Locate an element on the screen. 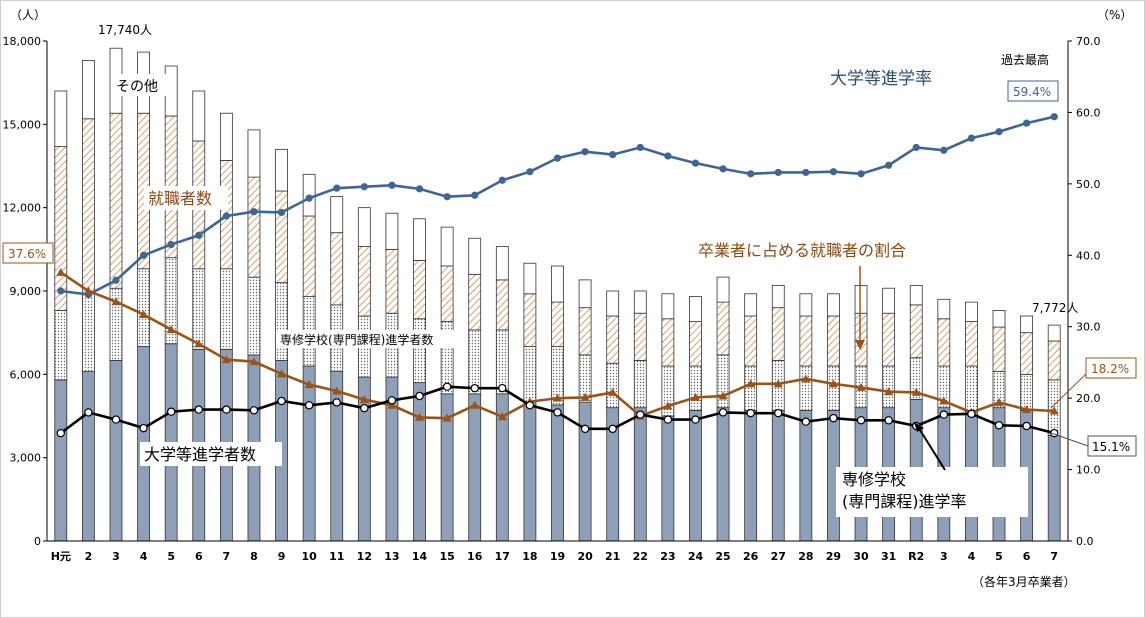 This screenshot has width=1145, height=618. right-tick-label: 40.0 is located at coordinates (1088, 255).